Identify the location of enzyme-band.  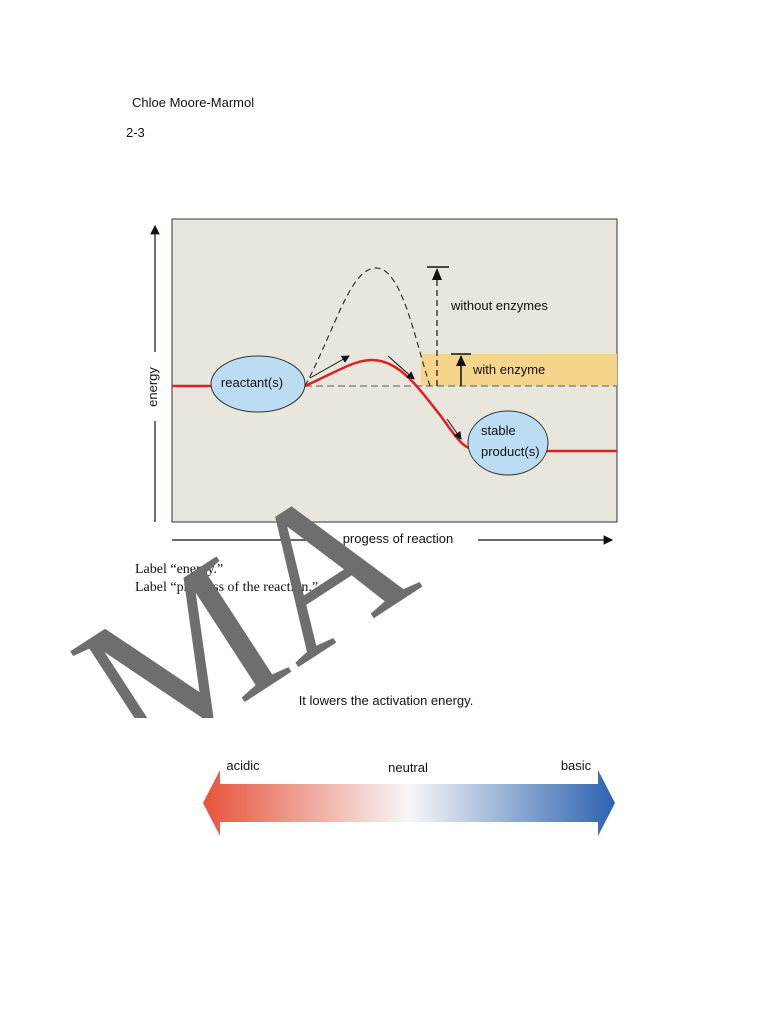
(519, 370).